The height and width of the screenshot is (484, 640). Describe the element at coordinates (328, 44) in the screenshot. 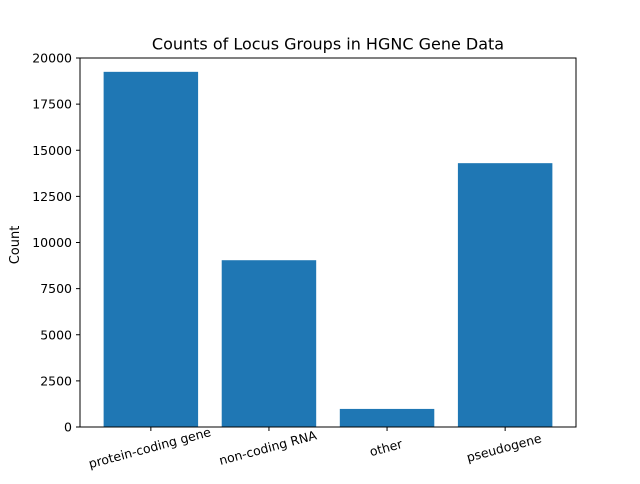

I see `chart-title: Counts of Locus Groups in HGNC Gene Data` at that location.